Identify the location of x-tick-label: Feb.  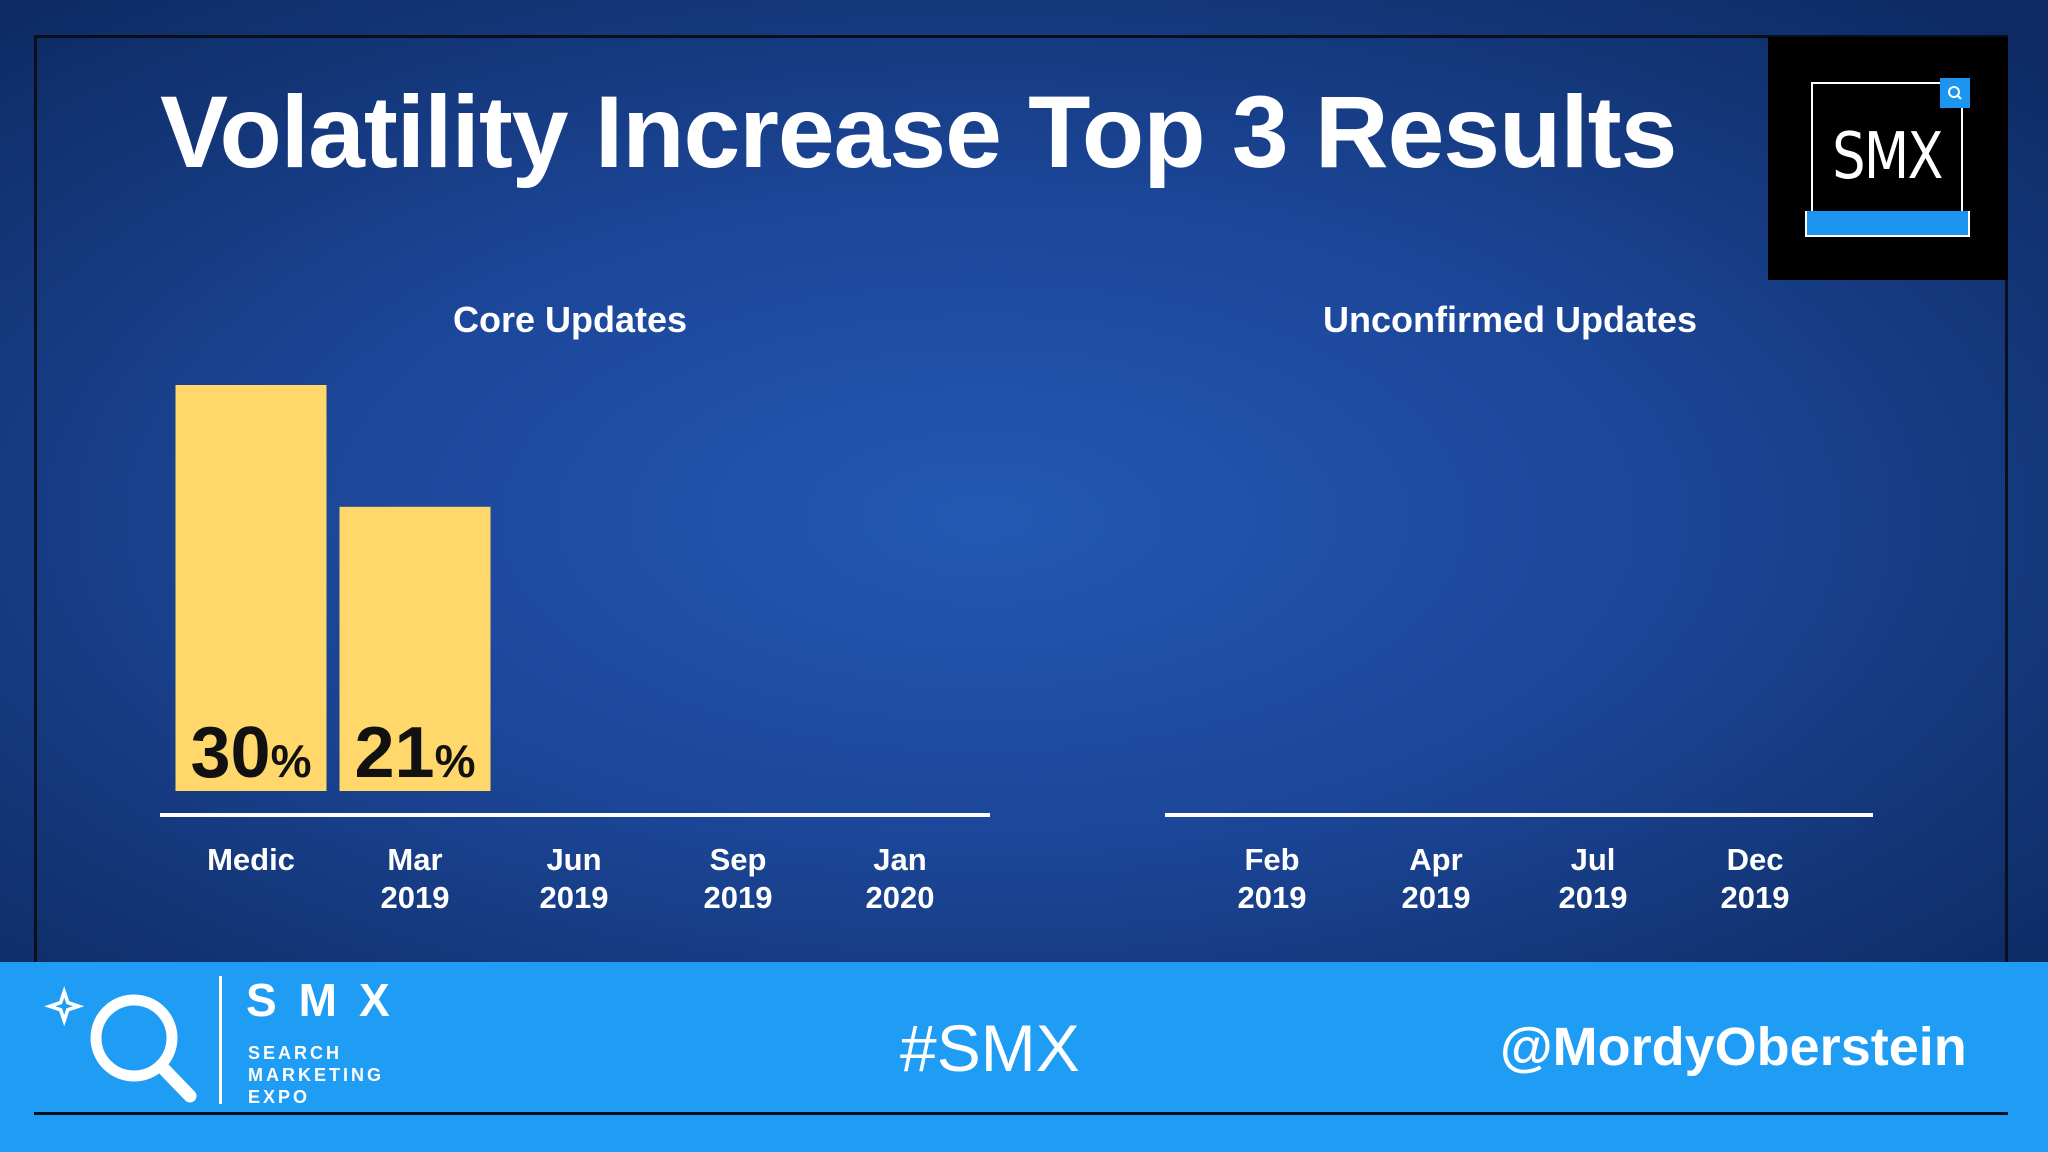
(1271, 859).